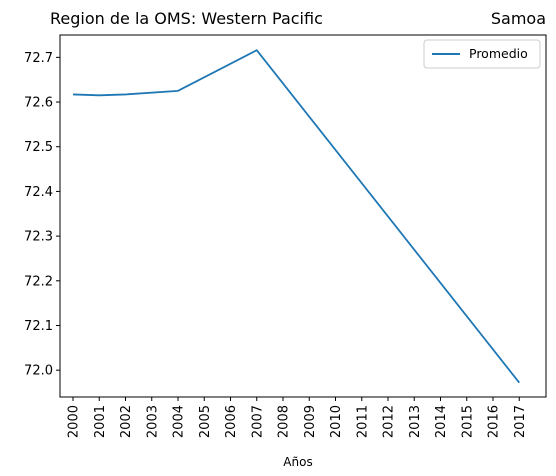 The width and height of the screenshot is (556, 476). Describe the element at coordinates (389, 421) in the screenshot. I see `x-tick-label: 2012` at that location.